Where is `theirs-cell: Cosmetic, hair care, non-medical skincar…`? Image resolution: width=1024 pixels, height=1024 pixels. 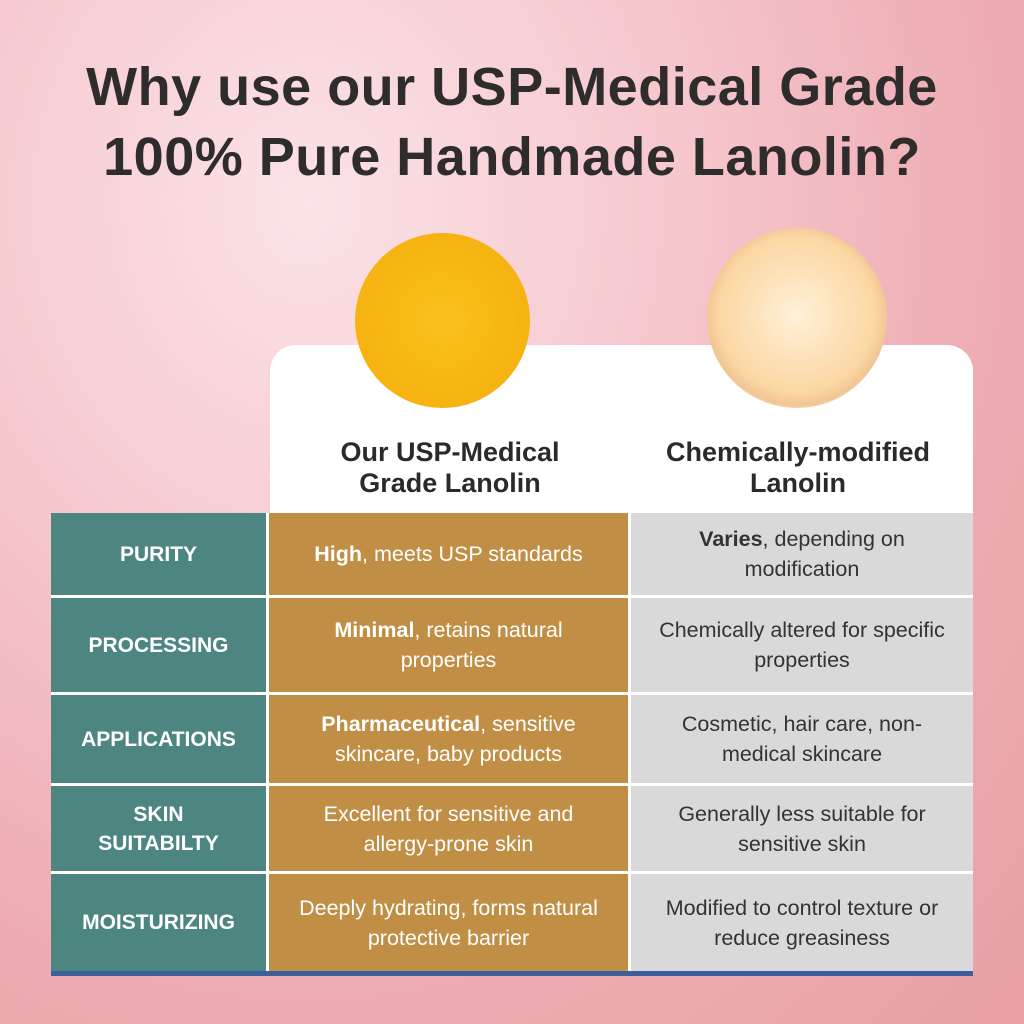 theirs-cell: Cosmetic, hair care, non-medical skincar… is located at coordinates (802, 739).